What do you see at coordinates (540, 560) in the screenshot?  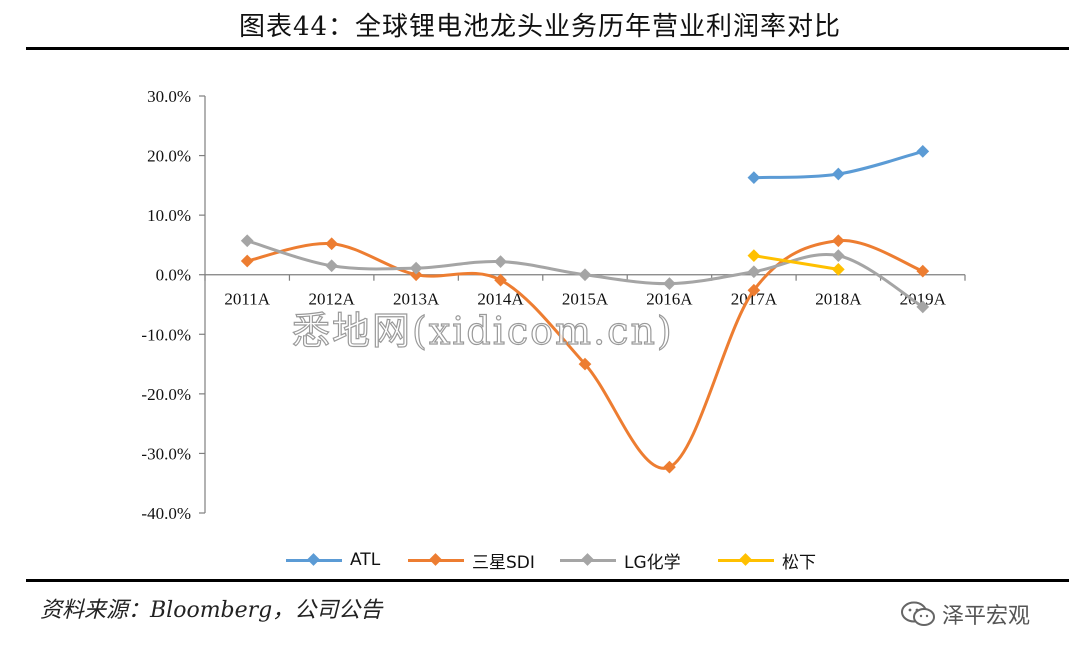 I see `chart-legend: ATL 三星SDI LG化学 松下` at bounding box center [540, 560].